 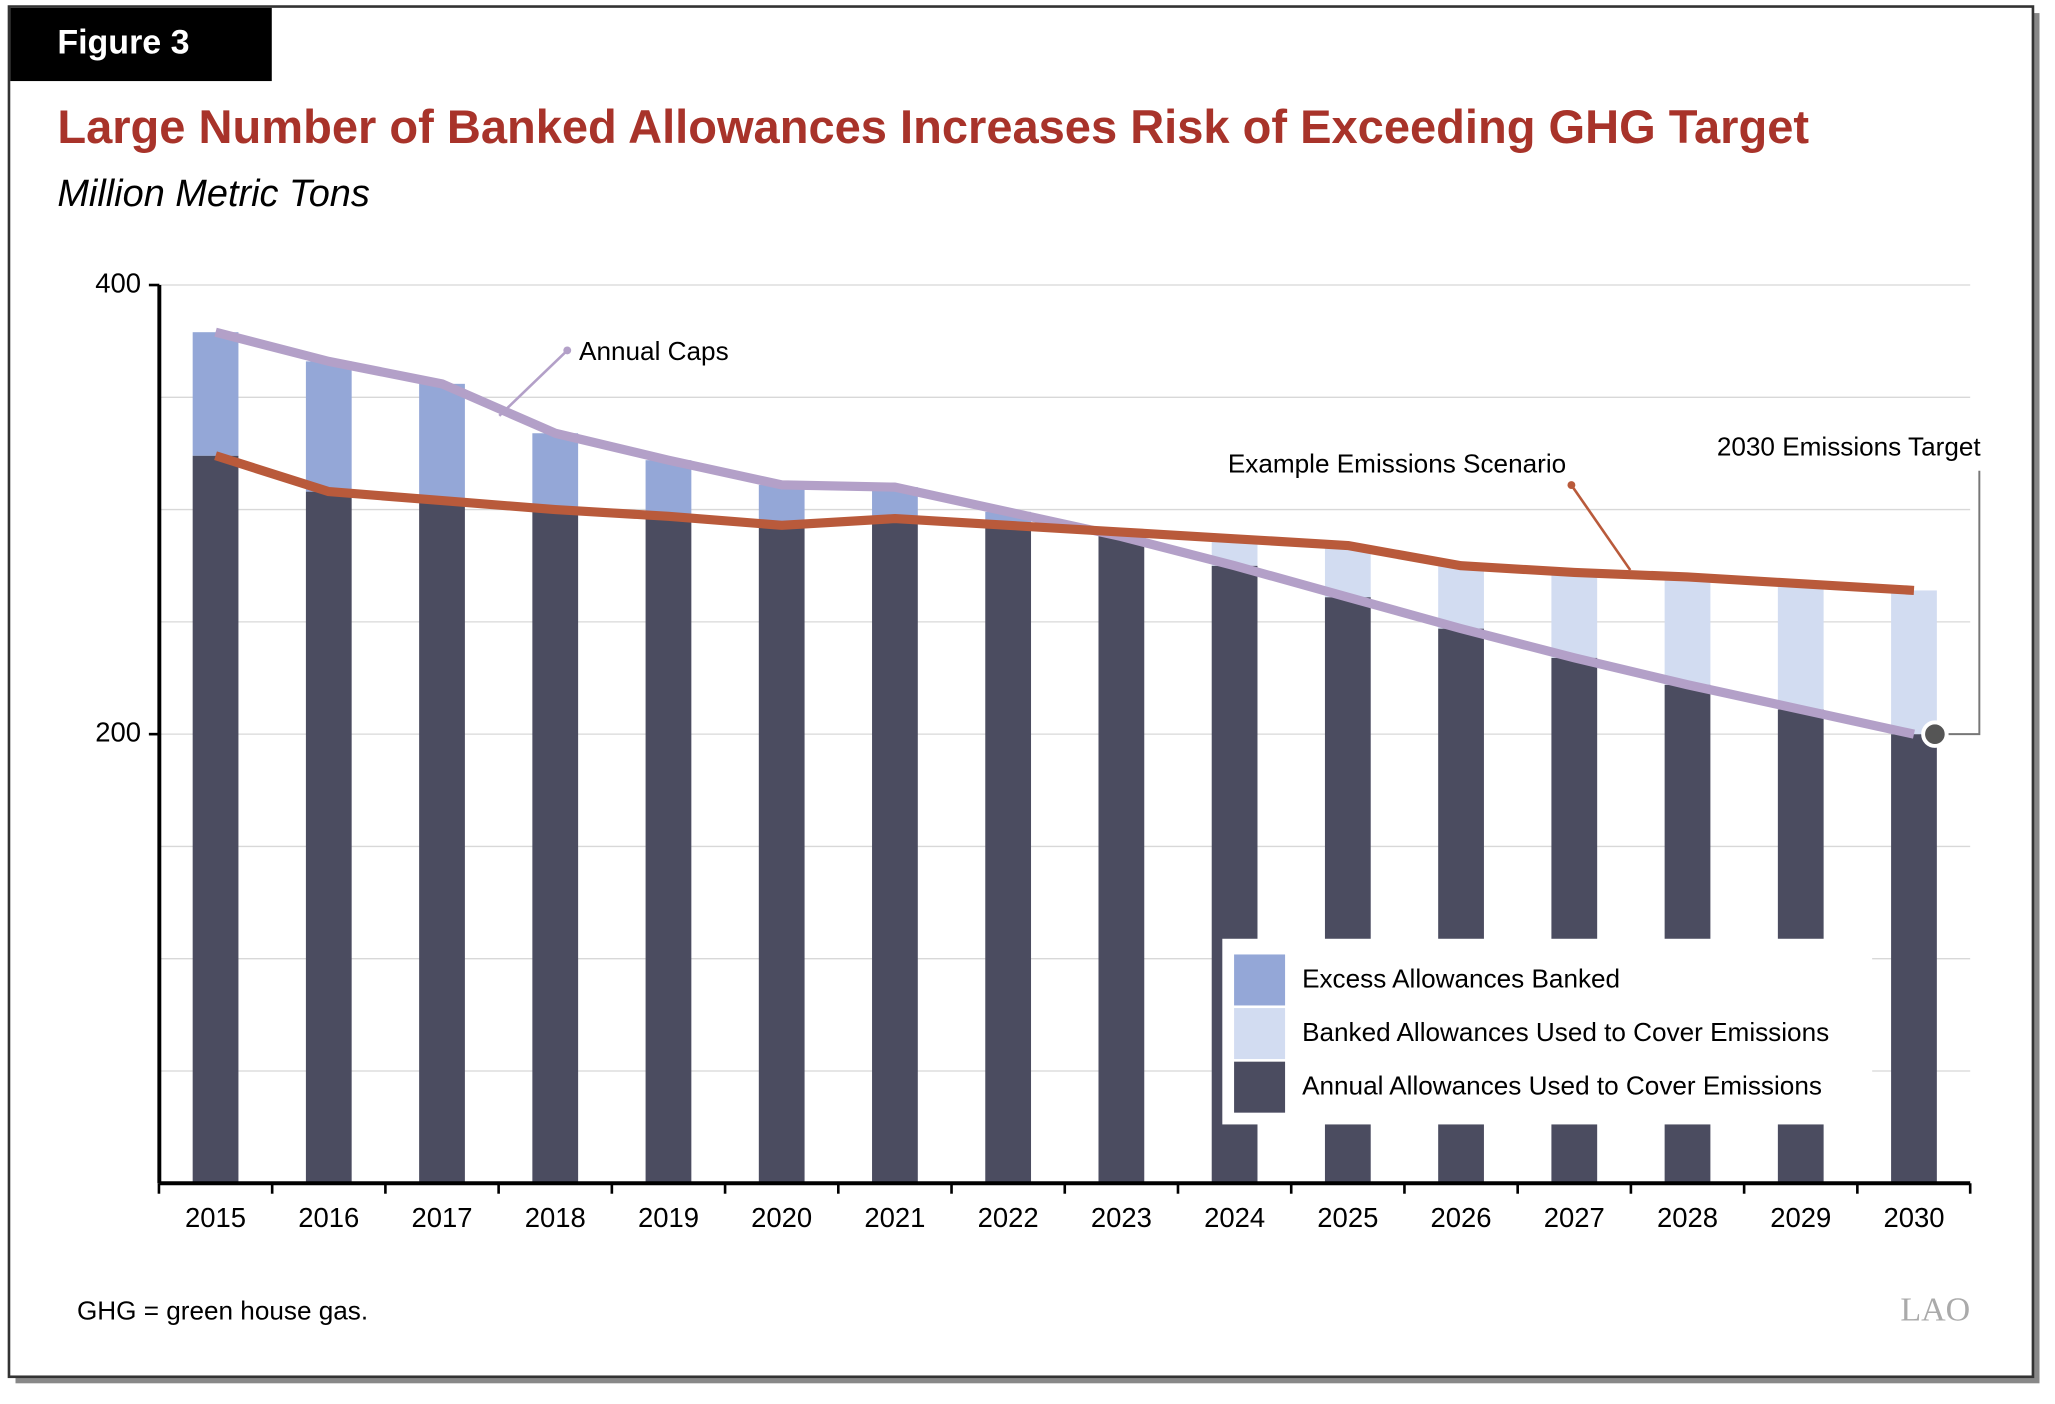 What do you see at coordinates (328, 1217) in the screenshot?
I see `x-tick-label: 2016` at bounding box center [328, 1217].